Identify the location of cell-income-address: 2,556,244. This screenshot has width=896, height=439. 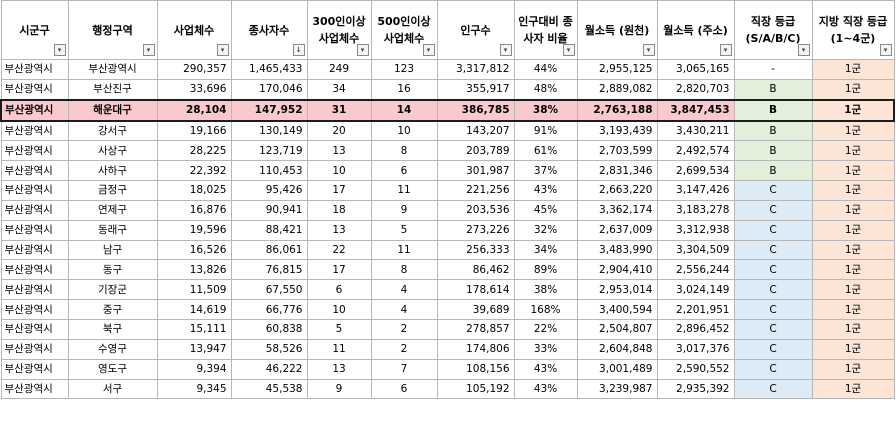
(695, 270).